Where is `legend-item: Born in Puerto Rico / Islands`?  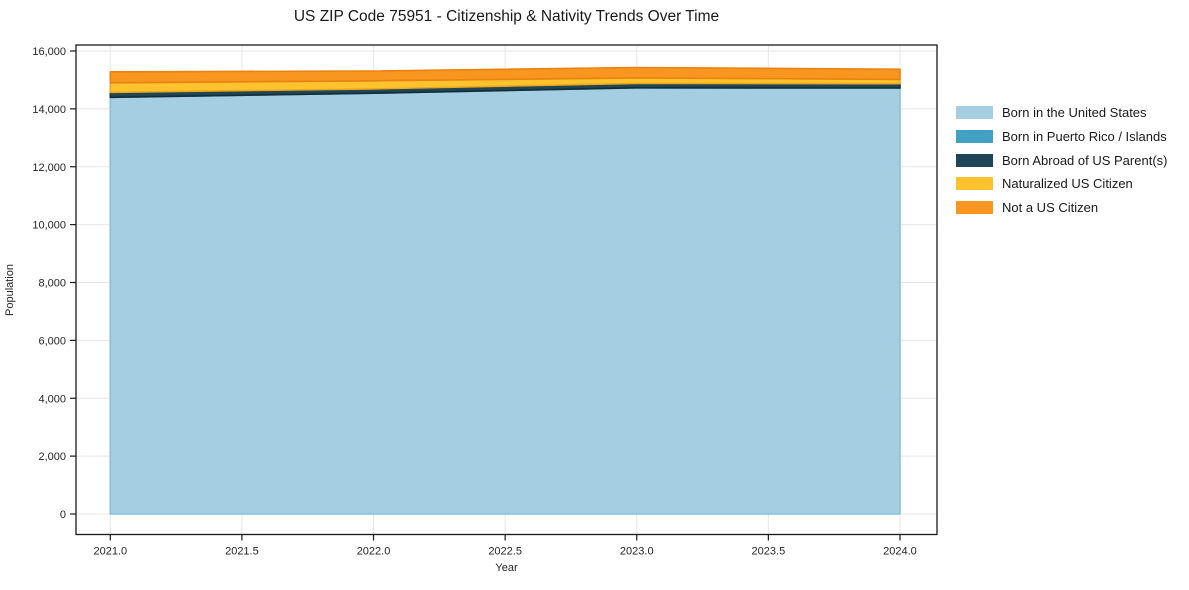
legend-item: Born in Puerto Rico / Islands is located at coordinates (1061, 137).